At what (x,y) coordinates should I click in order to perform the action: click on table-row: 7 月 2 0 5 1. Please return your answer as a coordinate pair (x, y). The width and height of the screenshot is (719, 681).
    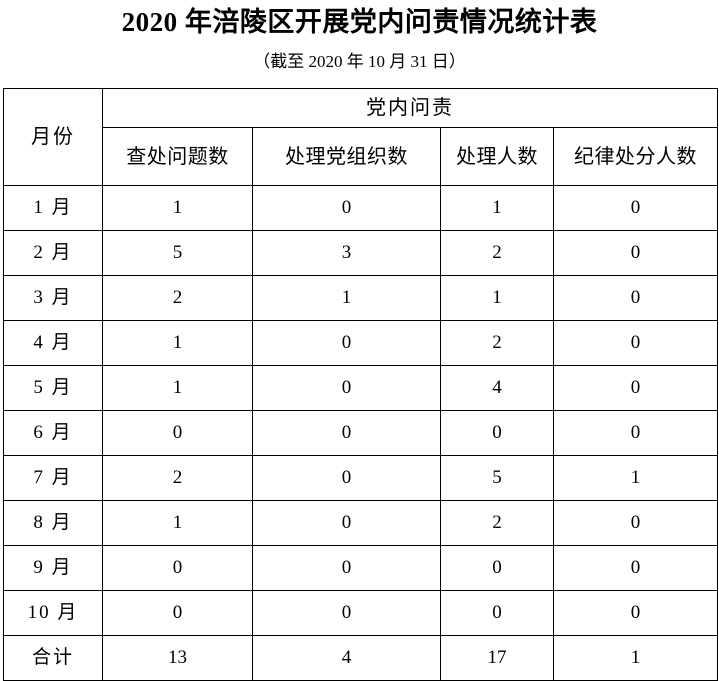
    Looking at the image, I should click on (360, 478).